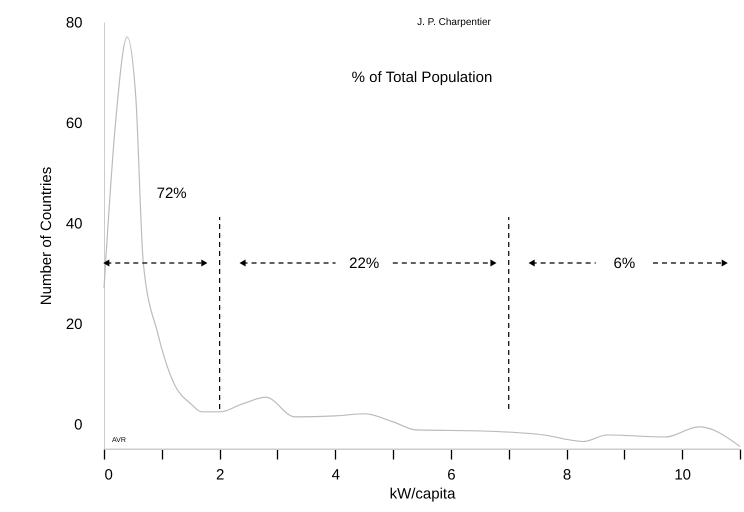 The width and height of the screenshot is (744, 512). What do you see at coordinates (108, 475) in the screenshot?
I see `x-tick-label: 0` at bounding box center [108, 475].